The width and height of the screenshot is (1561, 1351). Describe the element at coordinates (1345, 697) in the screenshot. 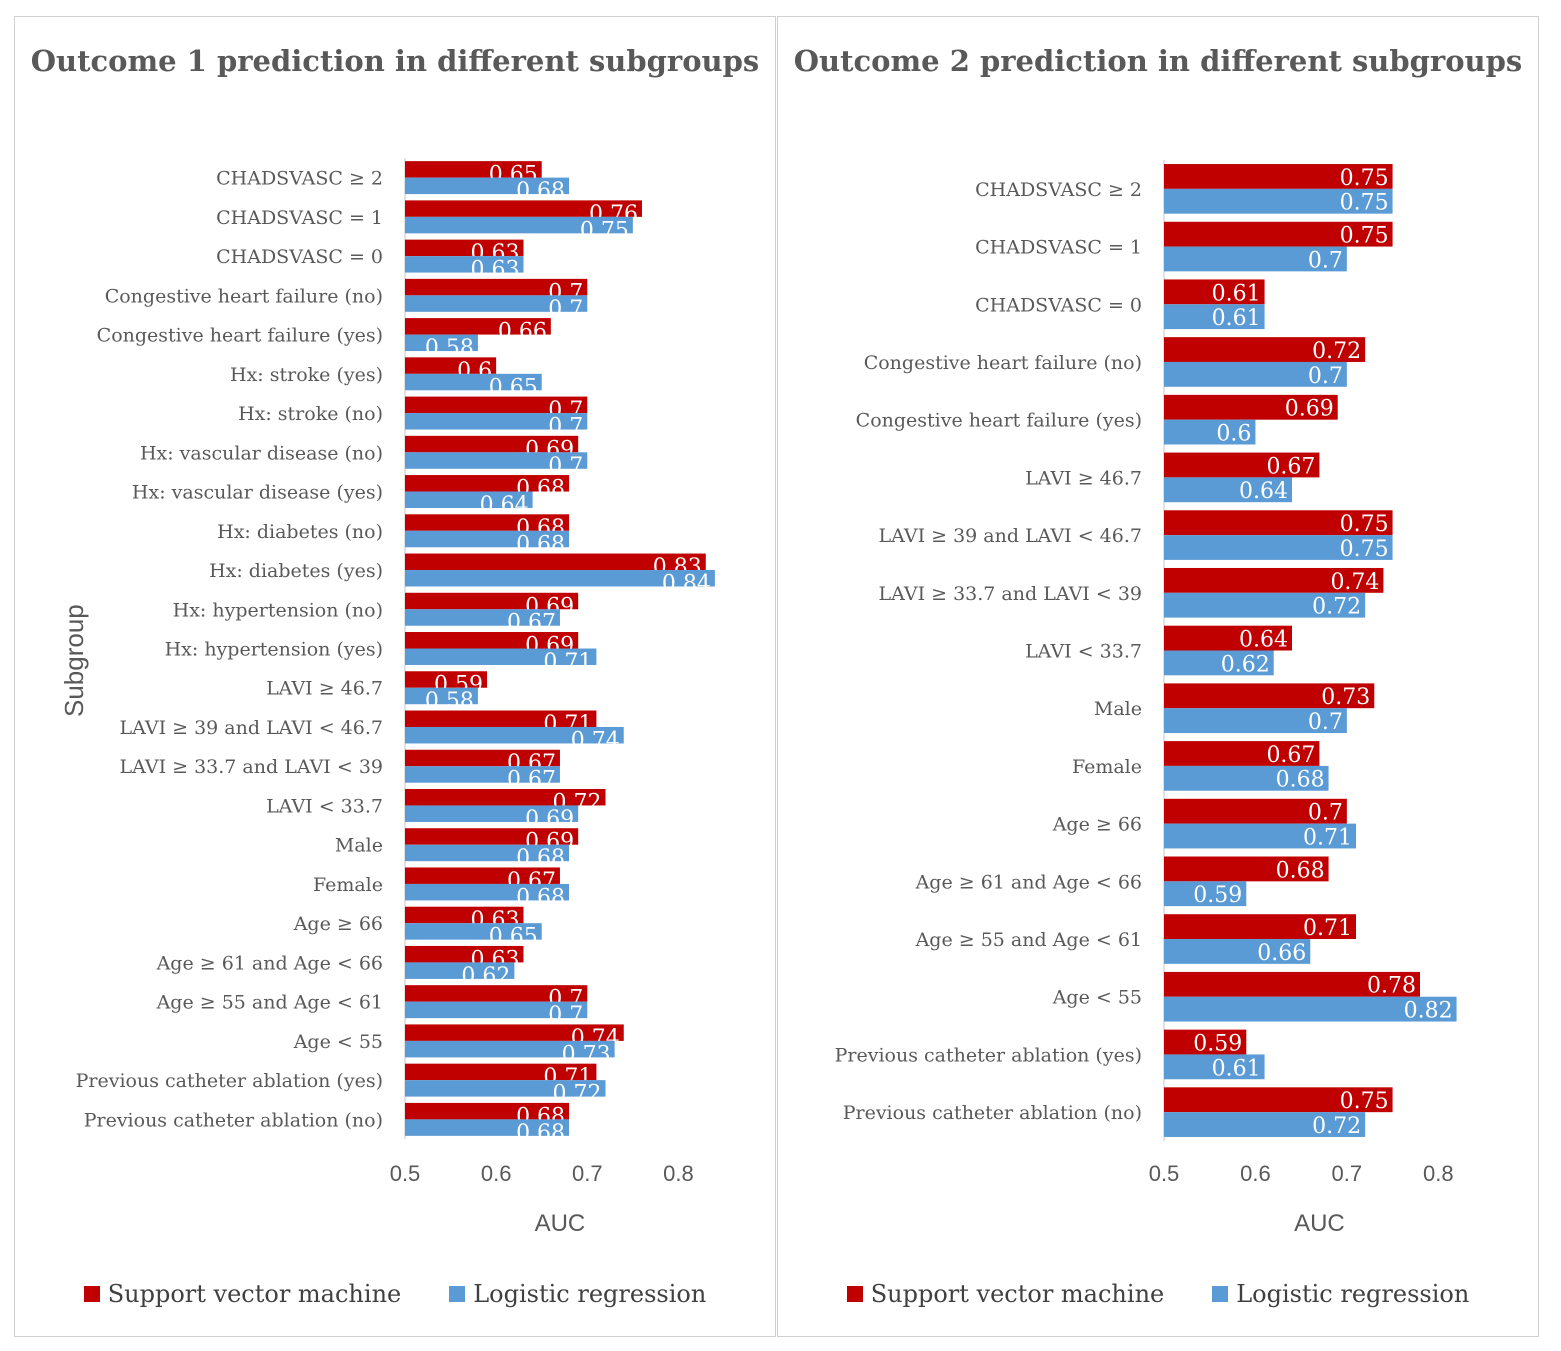

I see `data-label: 0.73` at that location.